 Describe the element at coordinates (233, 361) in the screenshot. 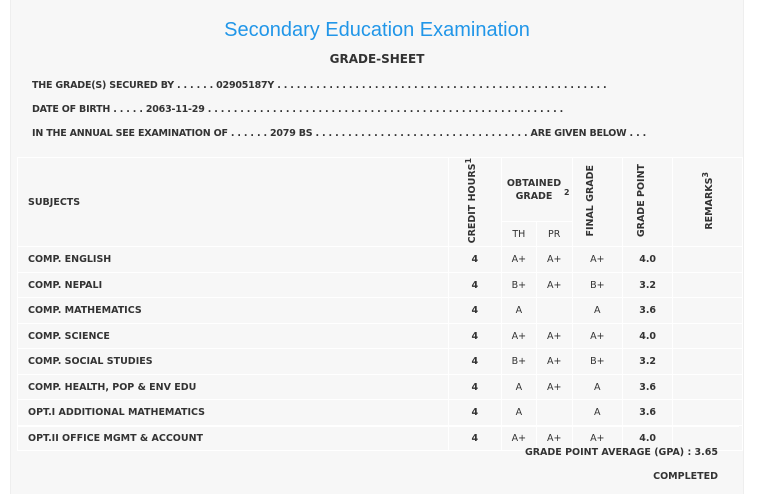

I see `subject-cell: COMP. SOCIAL STUDIES` at that location.